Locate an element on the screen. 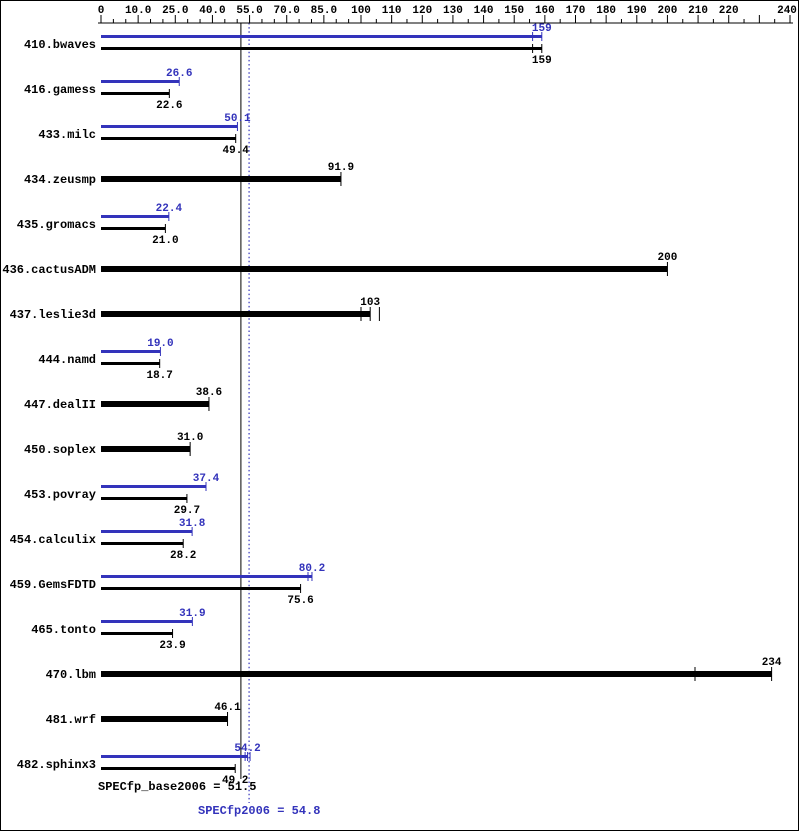 The width and height of the screenshot is (799, 831). peak-value-label: 80.2 is located at coordinates (312, 569).